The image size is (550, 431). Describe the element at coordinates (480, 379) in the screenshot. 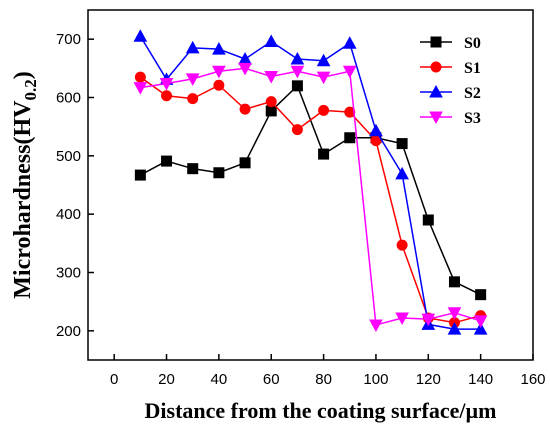

I see `x-tick-label: 140` at that location.